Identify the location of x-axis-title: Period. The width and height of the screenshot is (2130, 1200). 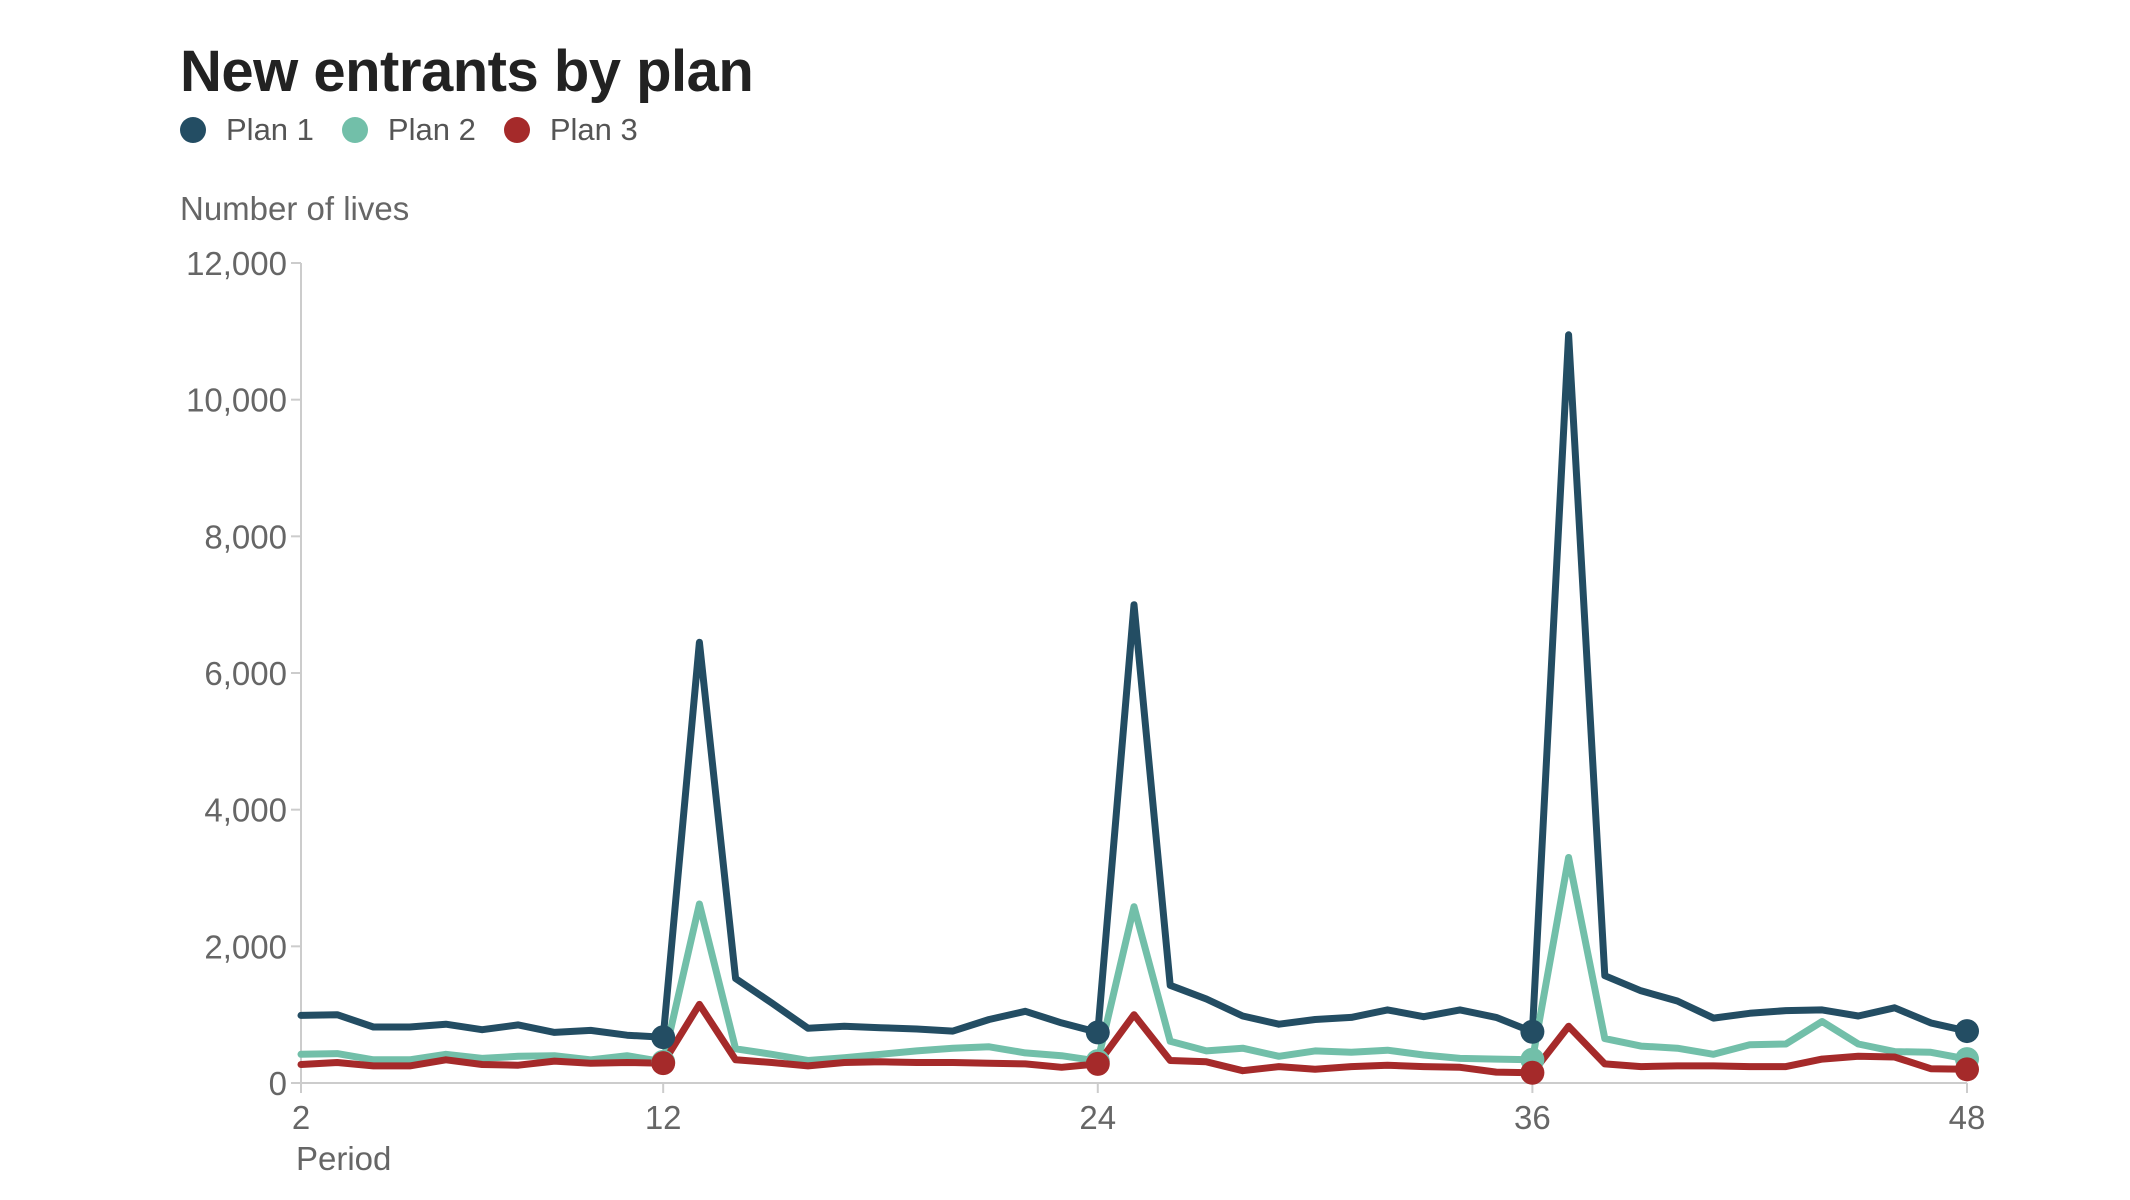
(344, 1158).